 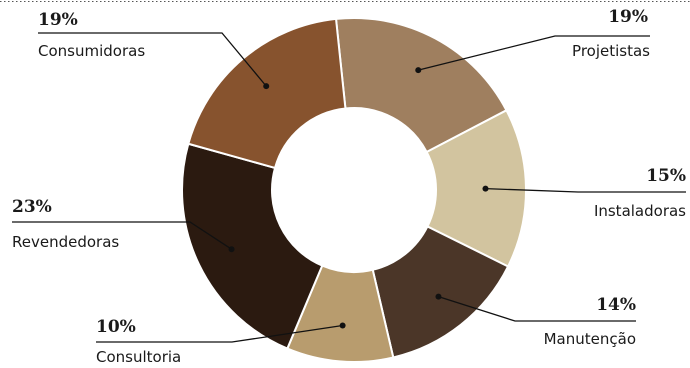 What do you see at coordinates (421, 85) in the screenshot?
I see `slice-projetistas` at bounding box center [421, 85].